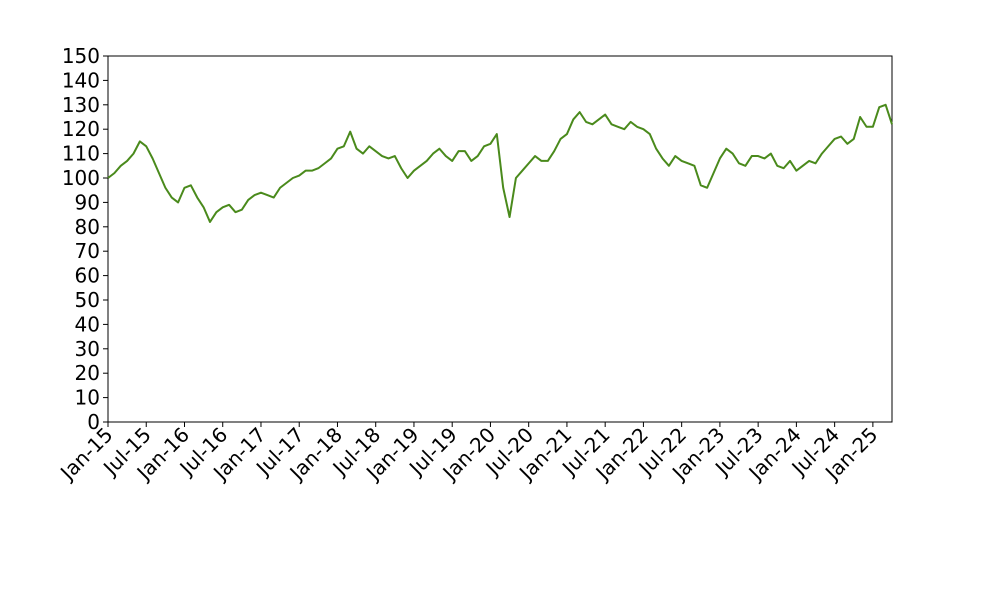  I want to click on y-tick-label: 140, so click(81, 80).